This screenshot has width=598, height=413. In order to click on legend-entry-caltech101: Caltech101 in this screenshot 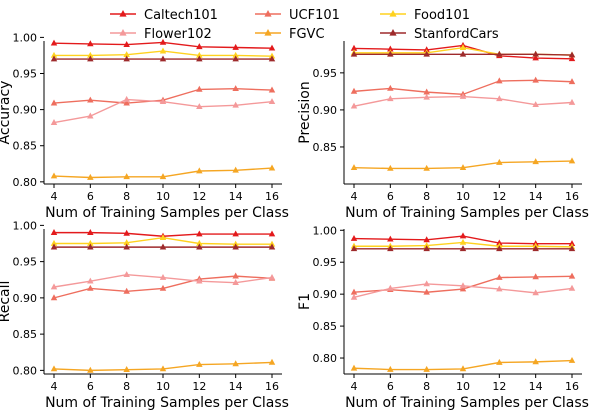, I will do `click(164, 15)`.